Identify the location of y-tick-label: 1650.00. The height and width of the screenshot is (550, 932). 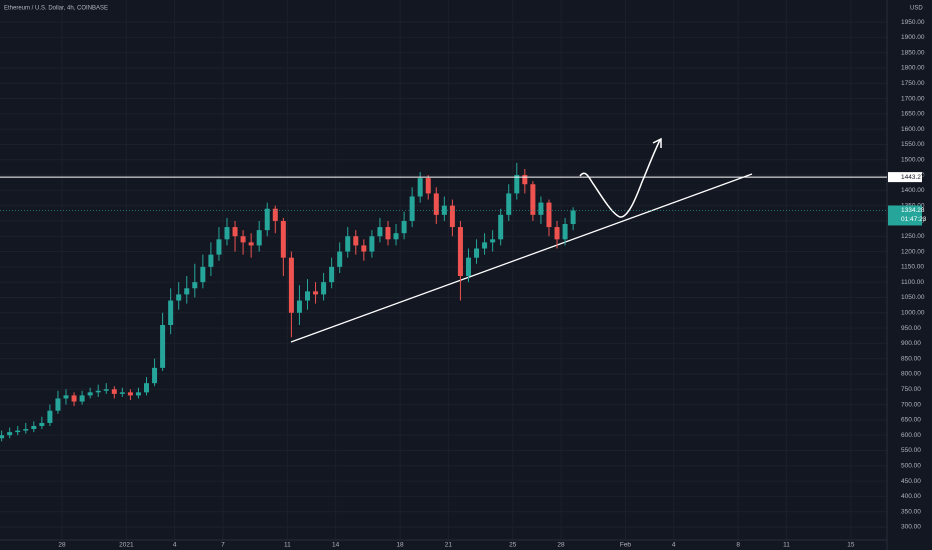
(913, 114).